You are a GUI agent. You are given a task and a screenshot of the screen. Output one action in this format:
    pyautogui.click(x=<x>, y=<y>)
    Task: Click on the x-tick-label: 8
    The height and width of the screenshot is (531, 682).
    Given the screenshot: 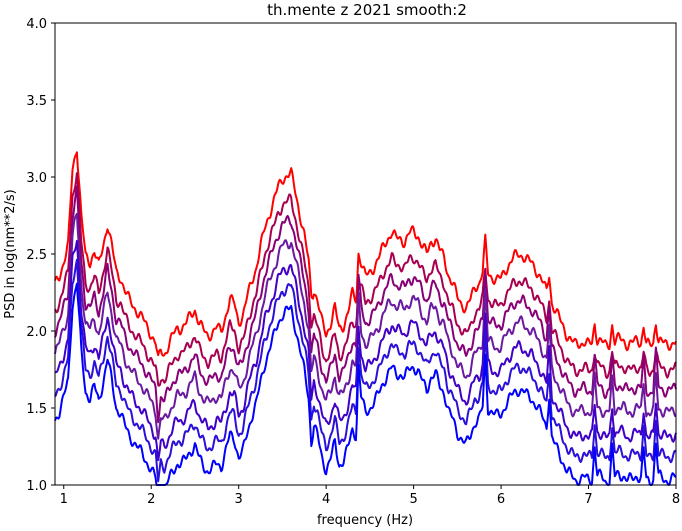 What is the action you would take?
    pyautogui.click(x=676, y=499)
    